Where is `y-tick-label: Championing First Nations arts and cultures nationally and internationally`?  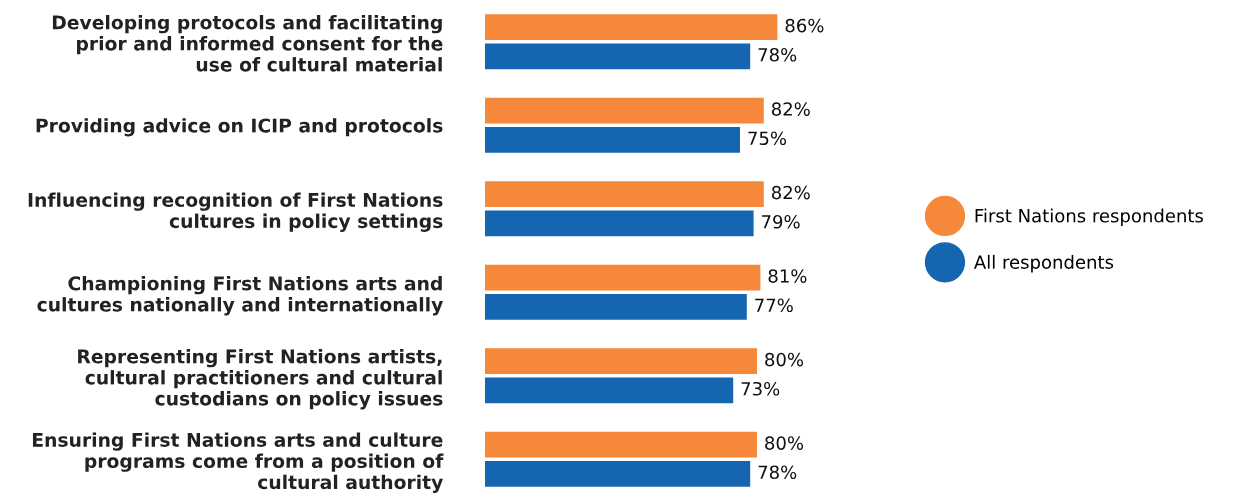
y-tick-label: Championing First Nations arts and cultures nationally and internationally is located at coordinates (240, 295).